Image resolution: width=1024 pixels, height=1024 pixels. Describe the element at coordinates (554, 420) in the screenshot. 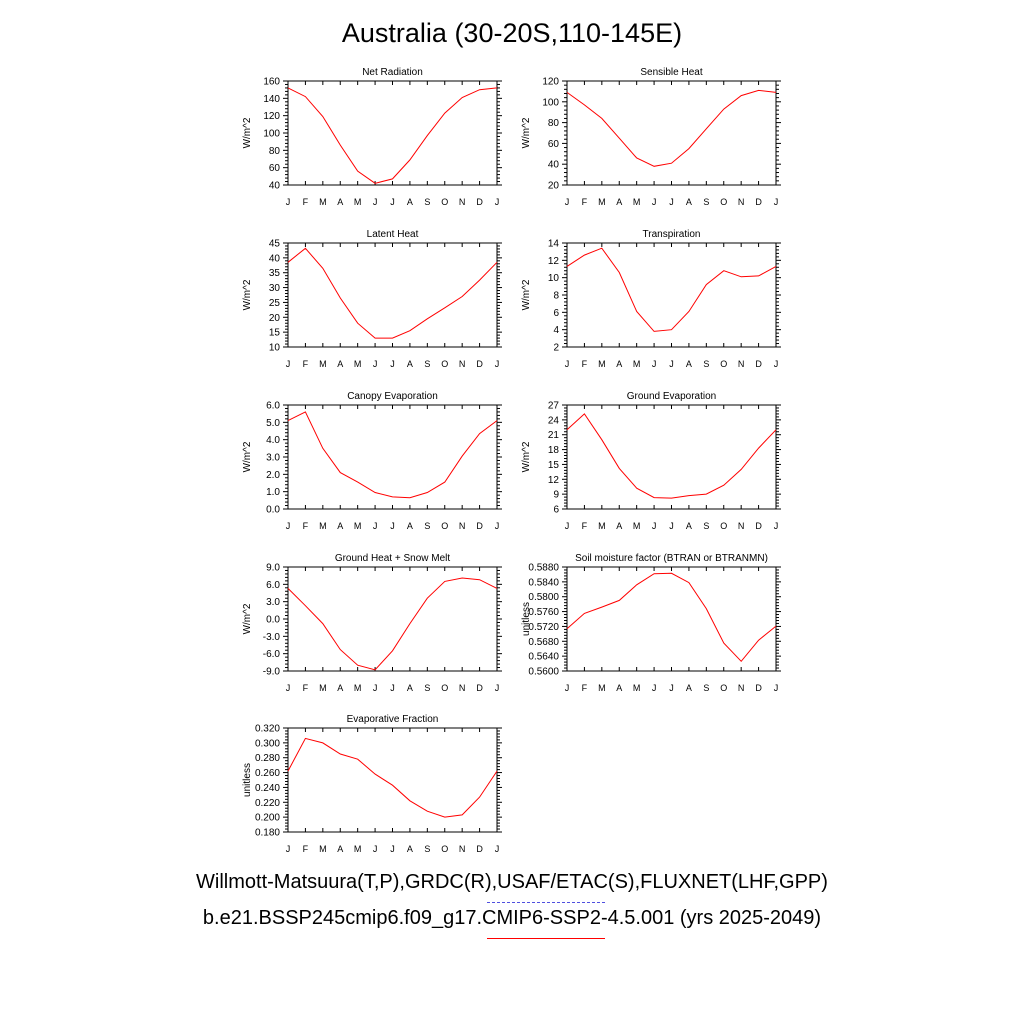

I see `y-tick-label: 24` at that location.